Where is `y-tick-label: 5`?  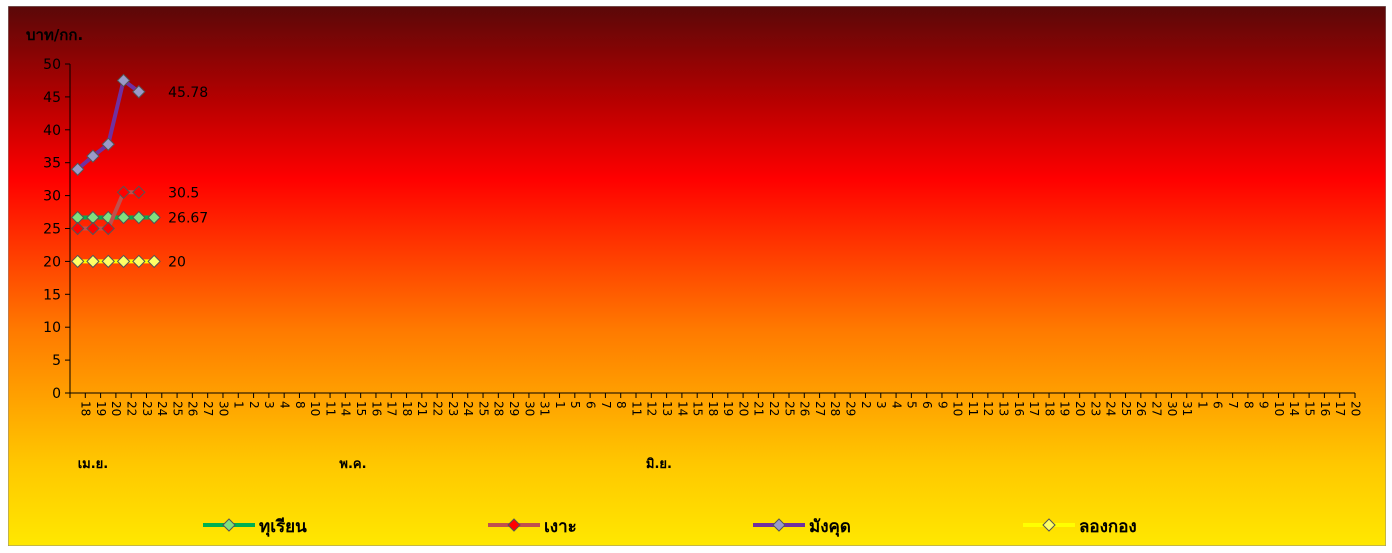
y-tick-label: 5 is located at coordinates (56, 361).